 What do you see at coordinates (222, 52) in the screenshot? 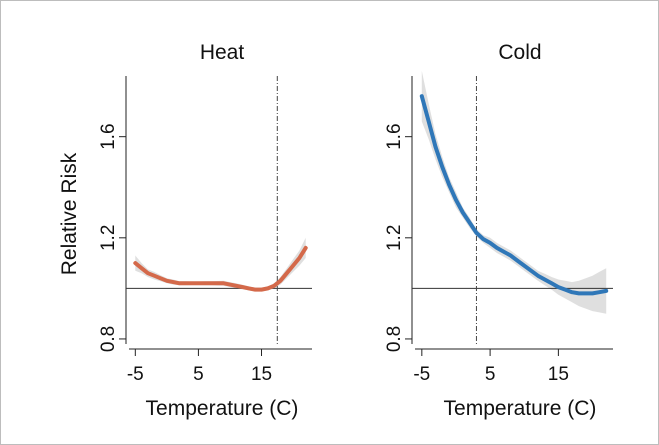
I see `panel-title: Heat` at bounding box center [222, 52].